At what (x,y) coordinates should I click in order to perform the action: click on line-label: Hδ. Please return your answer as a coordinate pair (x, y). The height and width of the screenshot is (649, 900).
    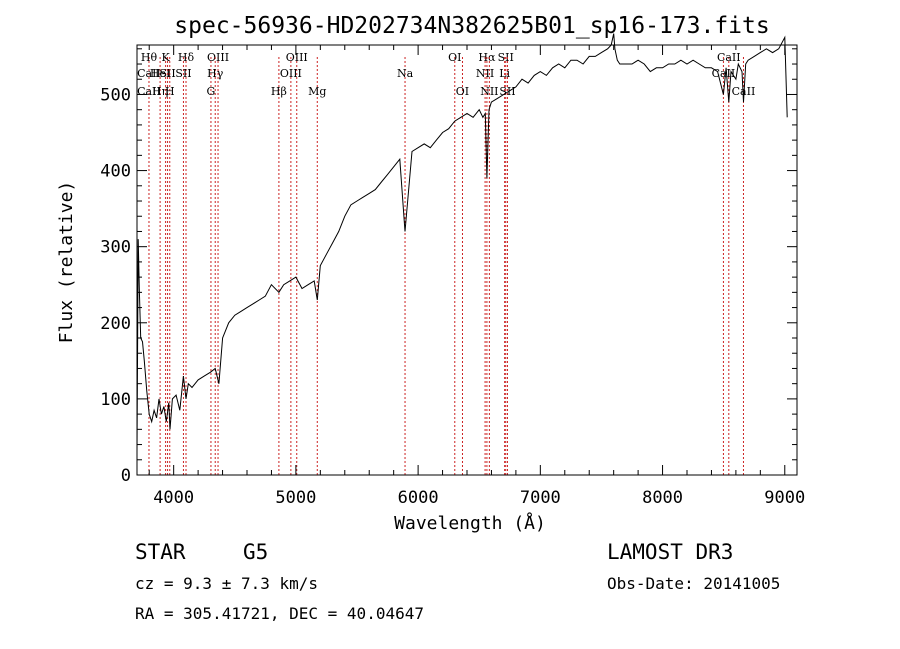
    Looking at the image, I should click on (186, 57).